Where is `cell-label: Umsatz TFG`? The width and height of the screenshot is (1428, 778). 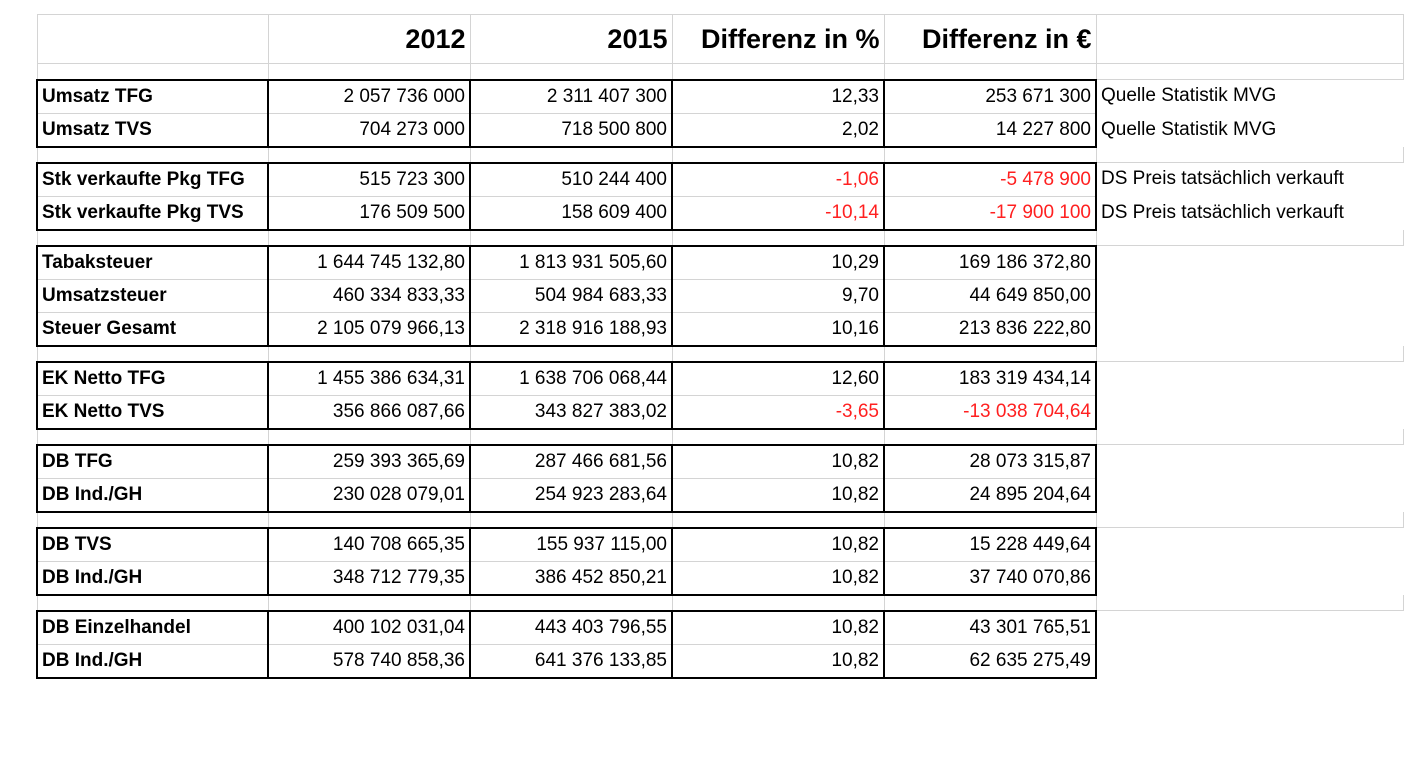
cell-label: Umsatz TFG is located at coordinates (152, 96).